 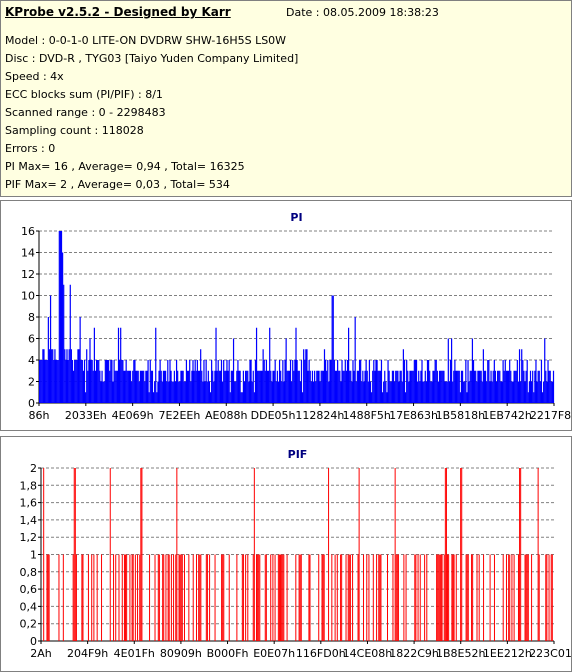 What do you see at coordinates (506, 415) in the screenshot?
I see `x-tick-label: 1EB742h` at bounding box center [506, 415].